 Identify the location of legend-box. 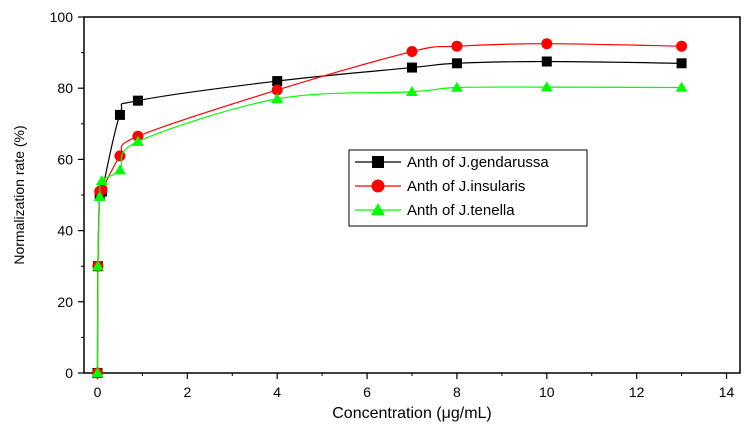
(468, 188).